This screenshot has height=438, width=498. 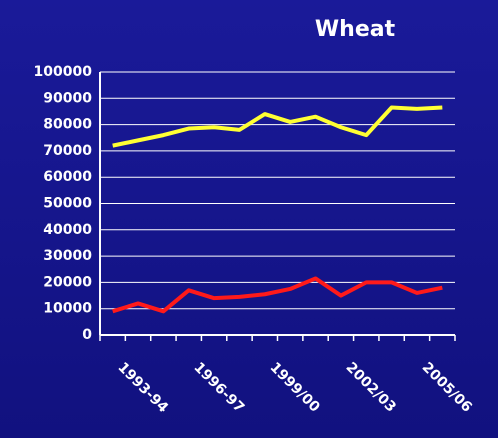 I want to click on y-tick-label: 0, so click(x=87, y=335).